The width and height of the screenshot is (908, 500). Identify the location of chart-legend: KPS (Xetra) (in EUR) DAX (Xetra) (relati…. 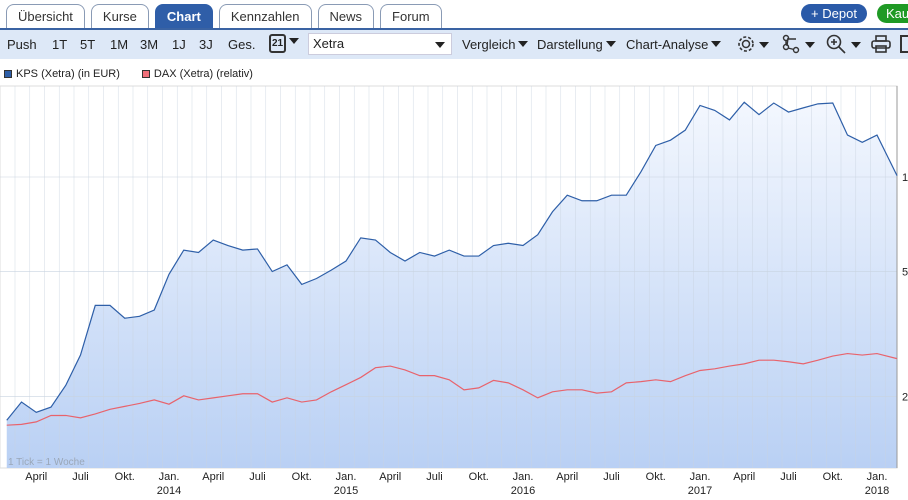
(128, 74).